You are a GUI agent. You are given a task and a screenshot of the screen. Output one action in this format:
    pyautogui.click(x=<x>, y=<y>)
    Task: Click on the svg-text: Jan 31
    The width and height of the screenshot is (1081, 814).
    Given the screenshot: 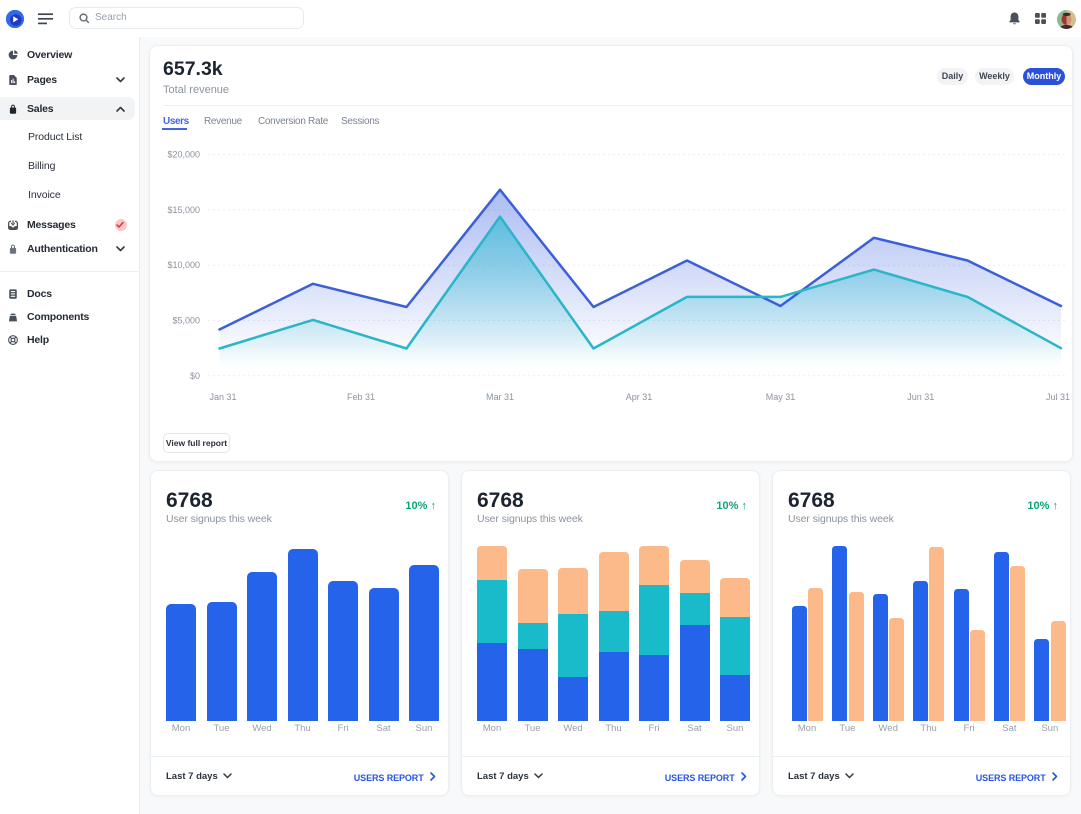 What is the action you would take?
    pyautogui.click(x=222, y=397)
    